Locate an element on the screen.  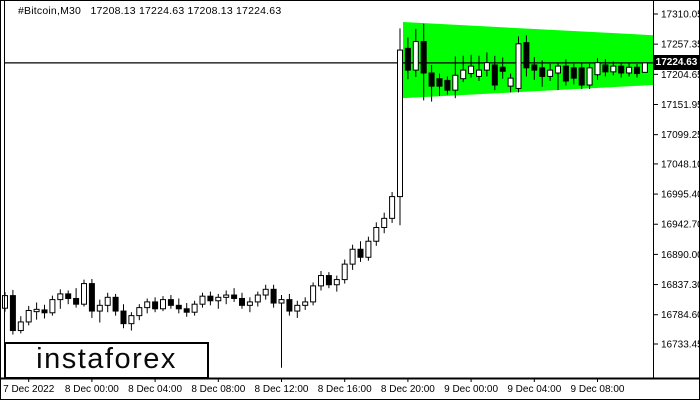
price-axis-label: 17257.35 is located at coordinates (680, 45).